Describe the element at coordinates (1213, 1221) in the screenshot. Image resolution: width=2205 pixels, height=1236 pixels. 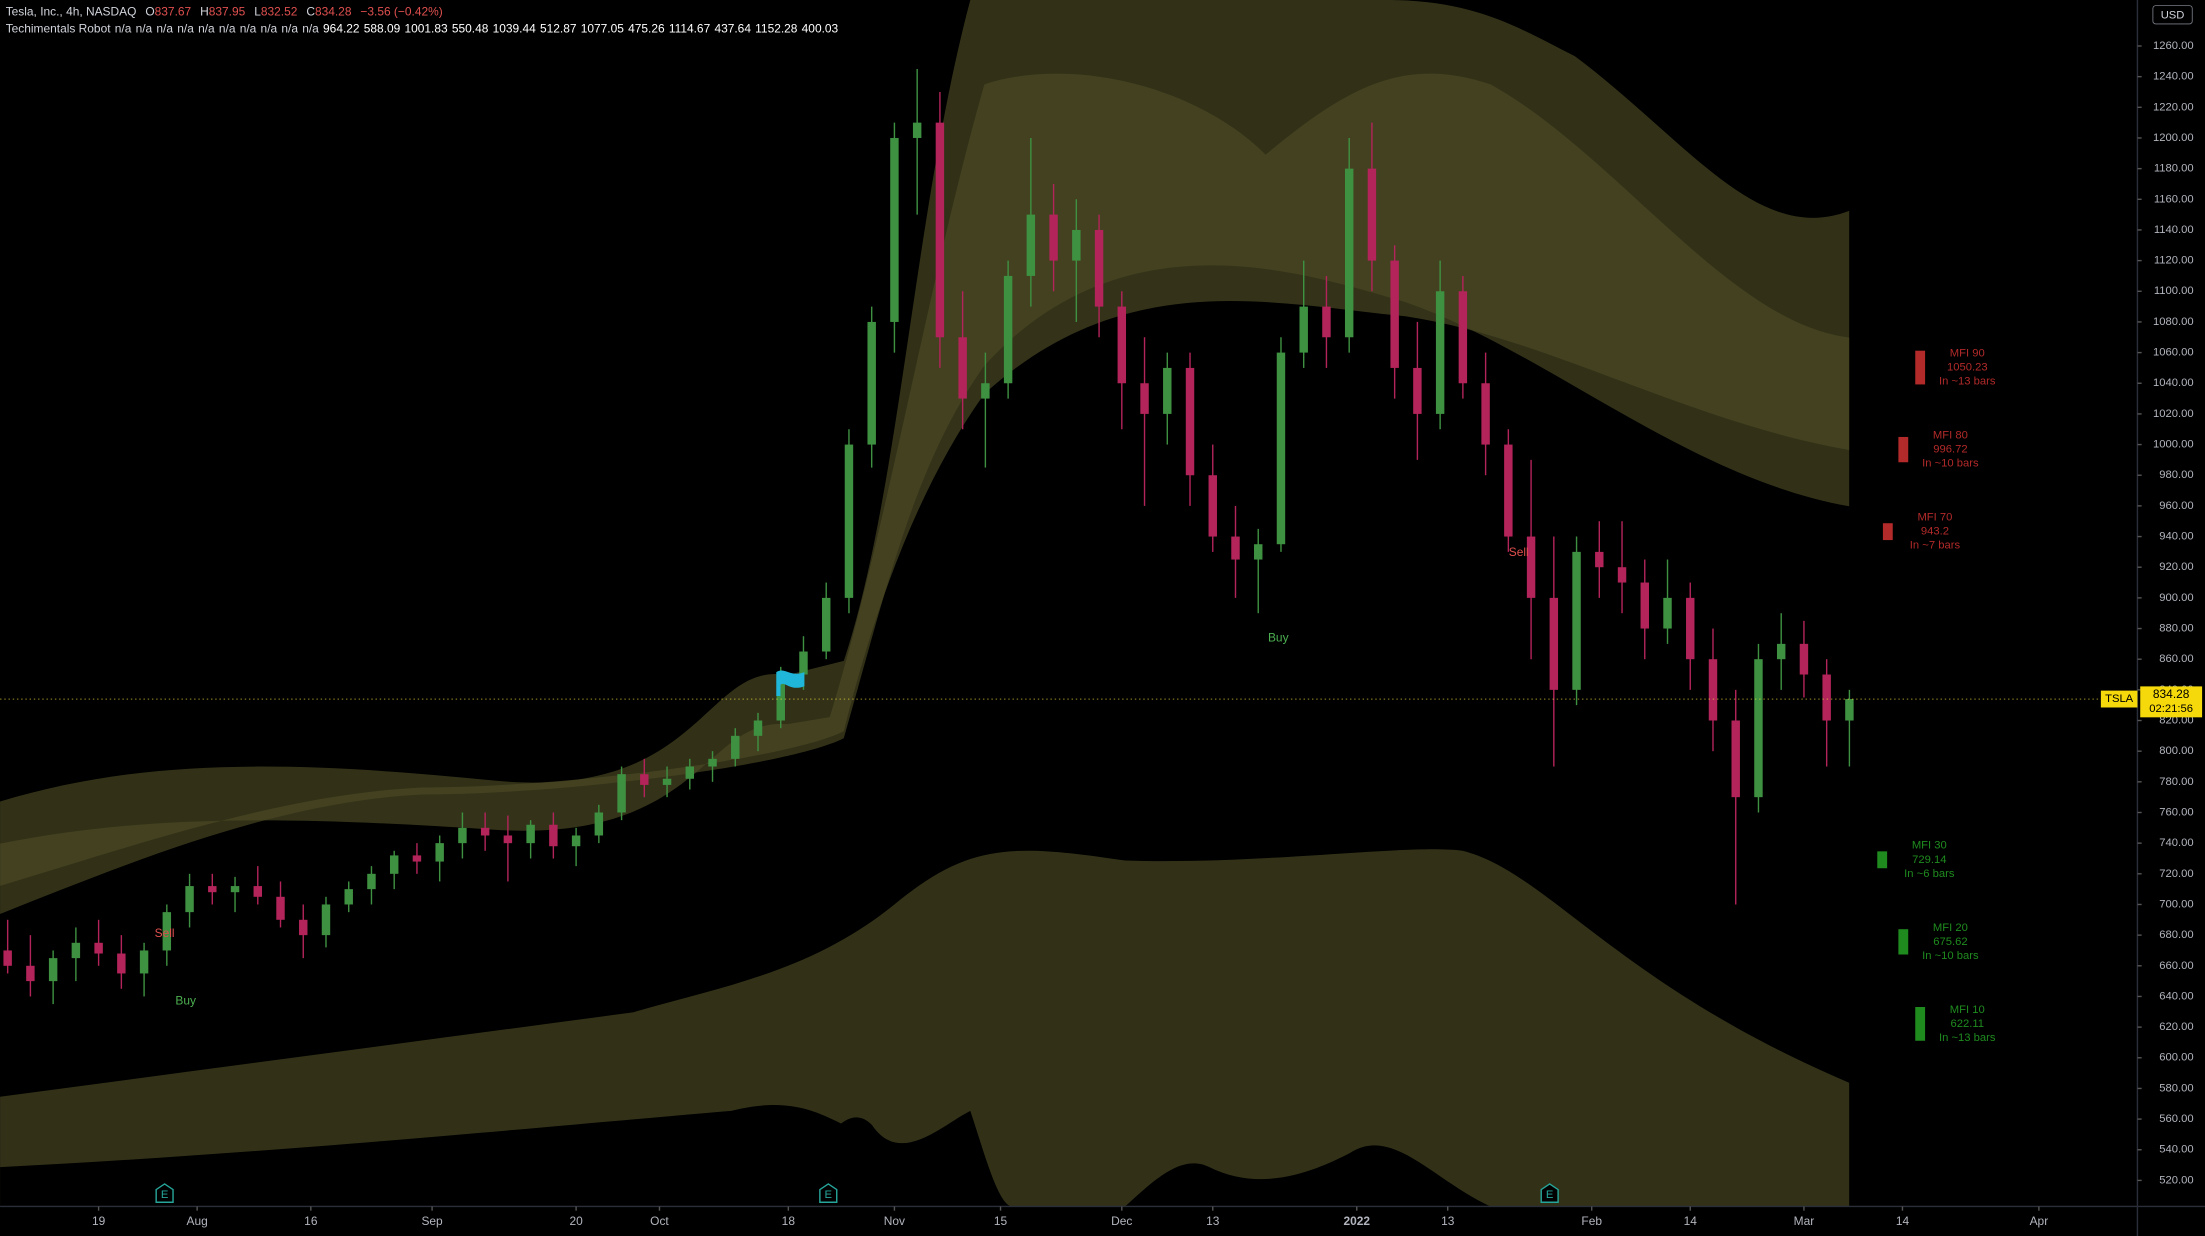
I see `x-tick-label: 13` at that location.